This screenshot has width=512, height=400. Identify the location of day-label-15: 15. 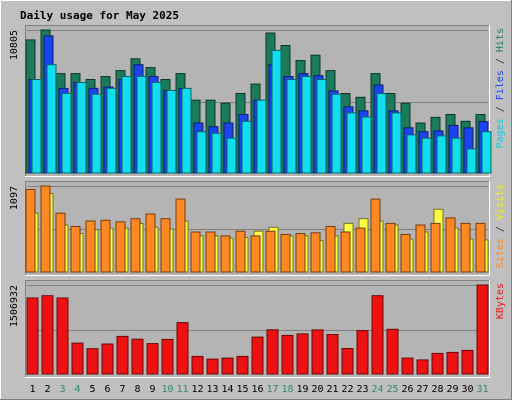
(242, 389).